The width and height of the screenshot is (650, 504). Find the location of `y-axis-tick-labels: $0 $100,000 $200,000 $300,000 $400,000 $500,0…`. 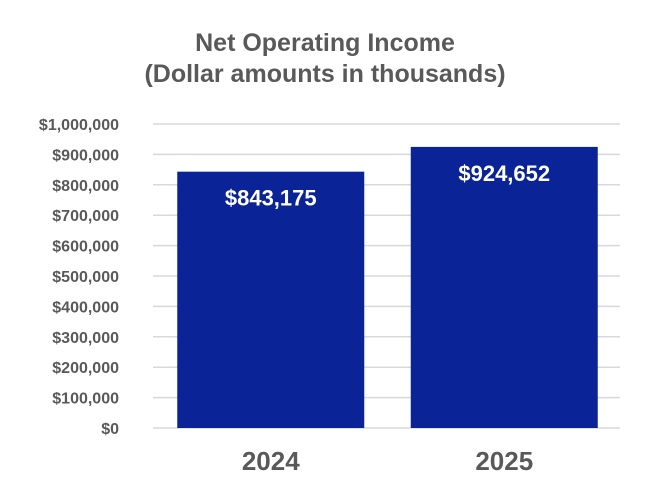

y-axis-tick-labels: $0 $100,000 $200,000 $300,000 $400,000 $500,0… is located at coordinates (79, 277).